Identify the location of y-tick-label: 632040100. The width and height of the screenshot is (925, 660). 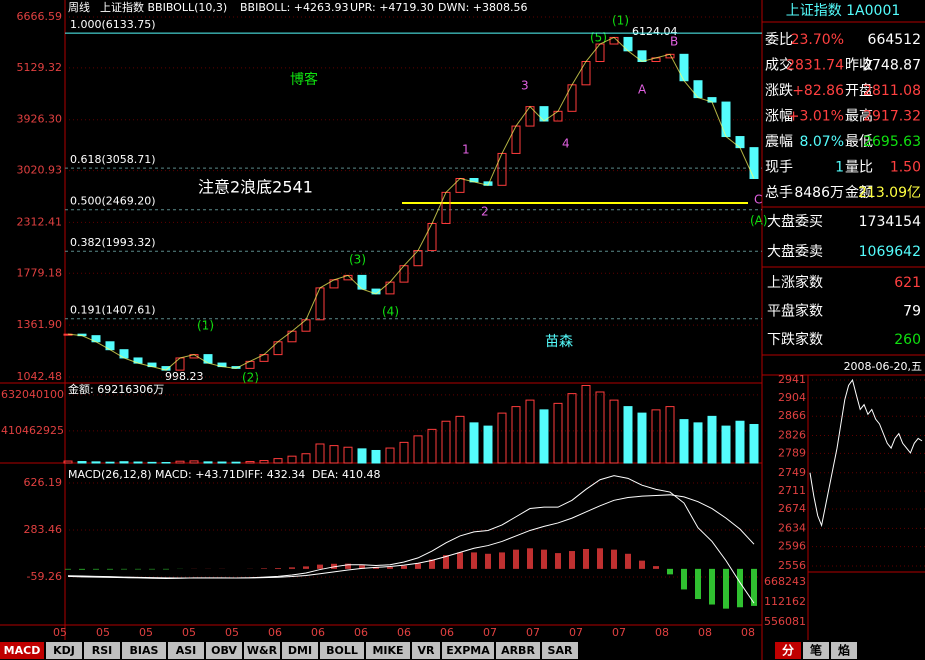
(32, 394).